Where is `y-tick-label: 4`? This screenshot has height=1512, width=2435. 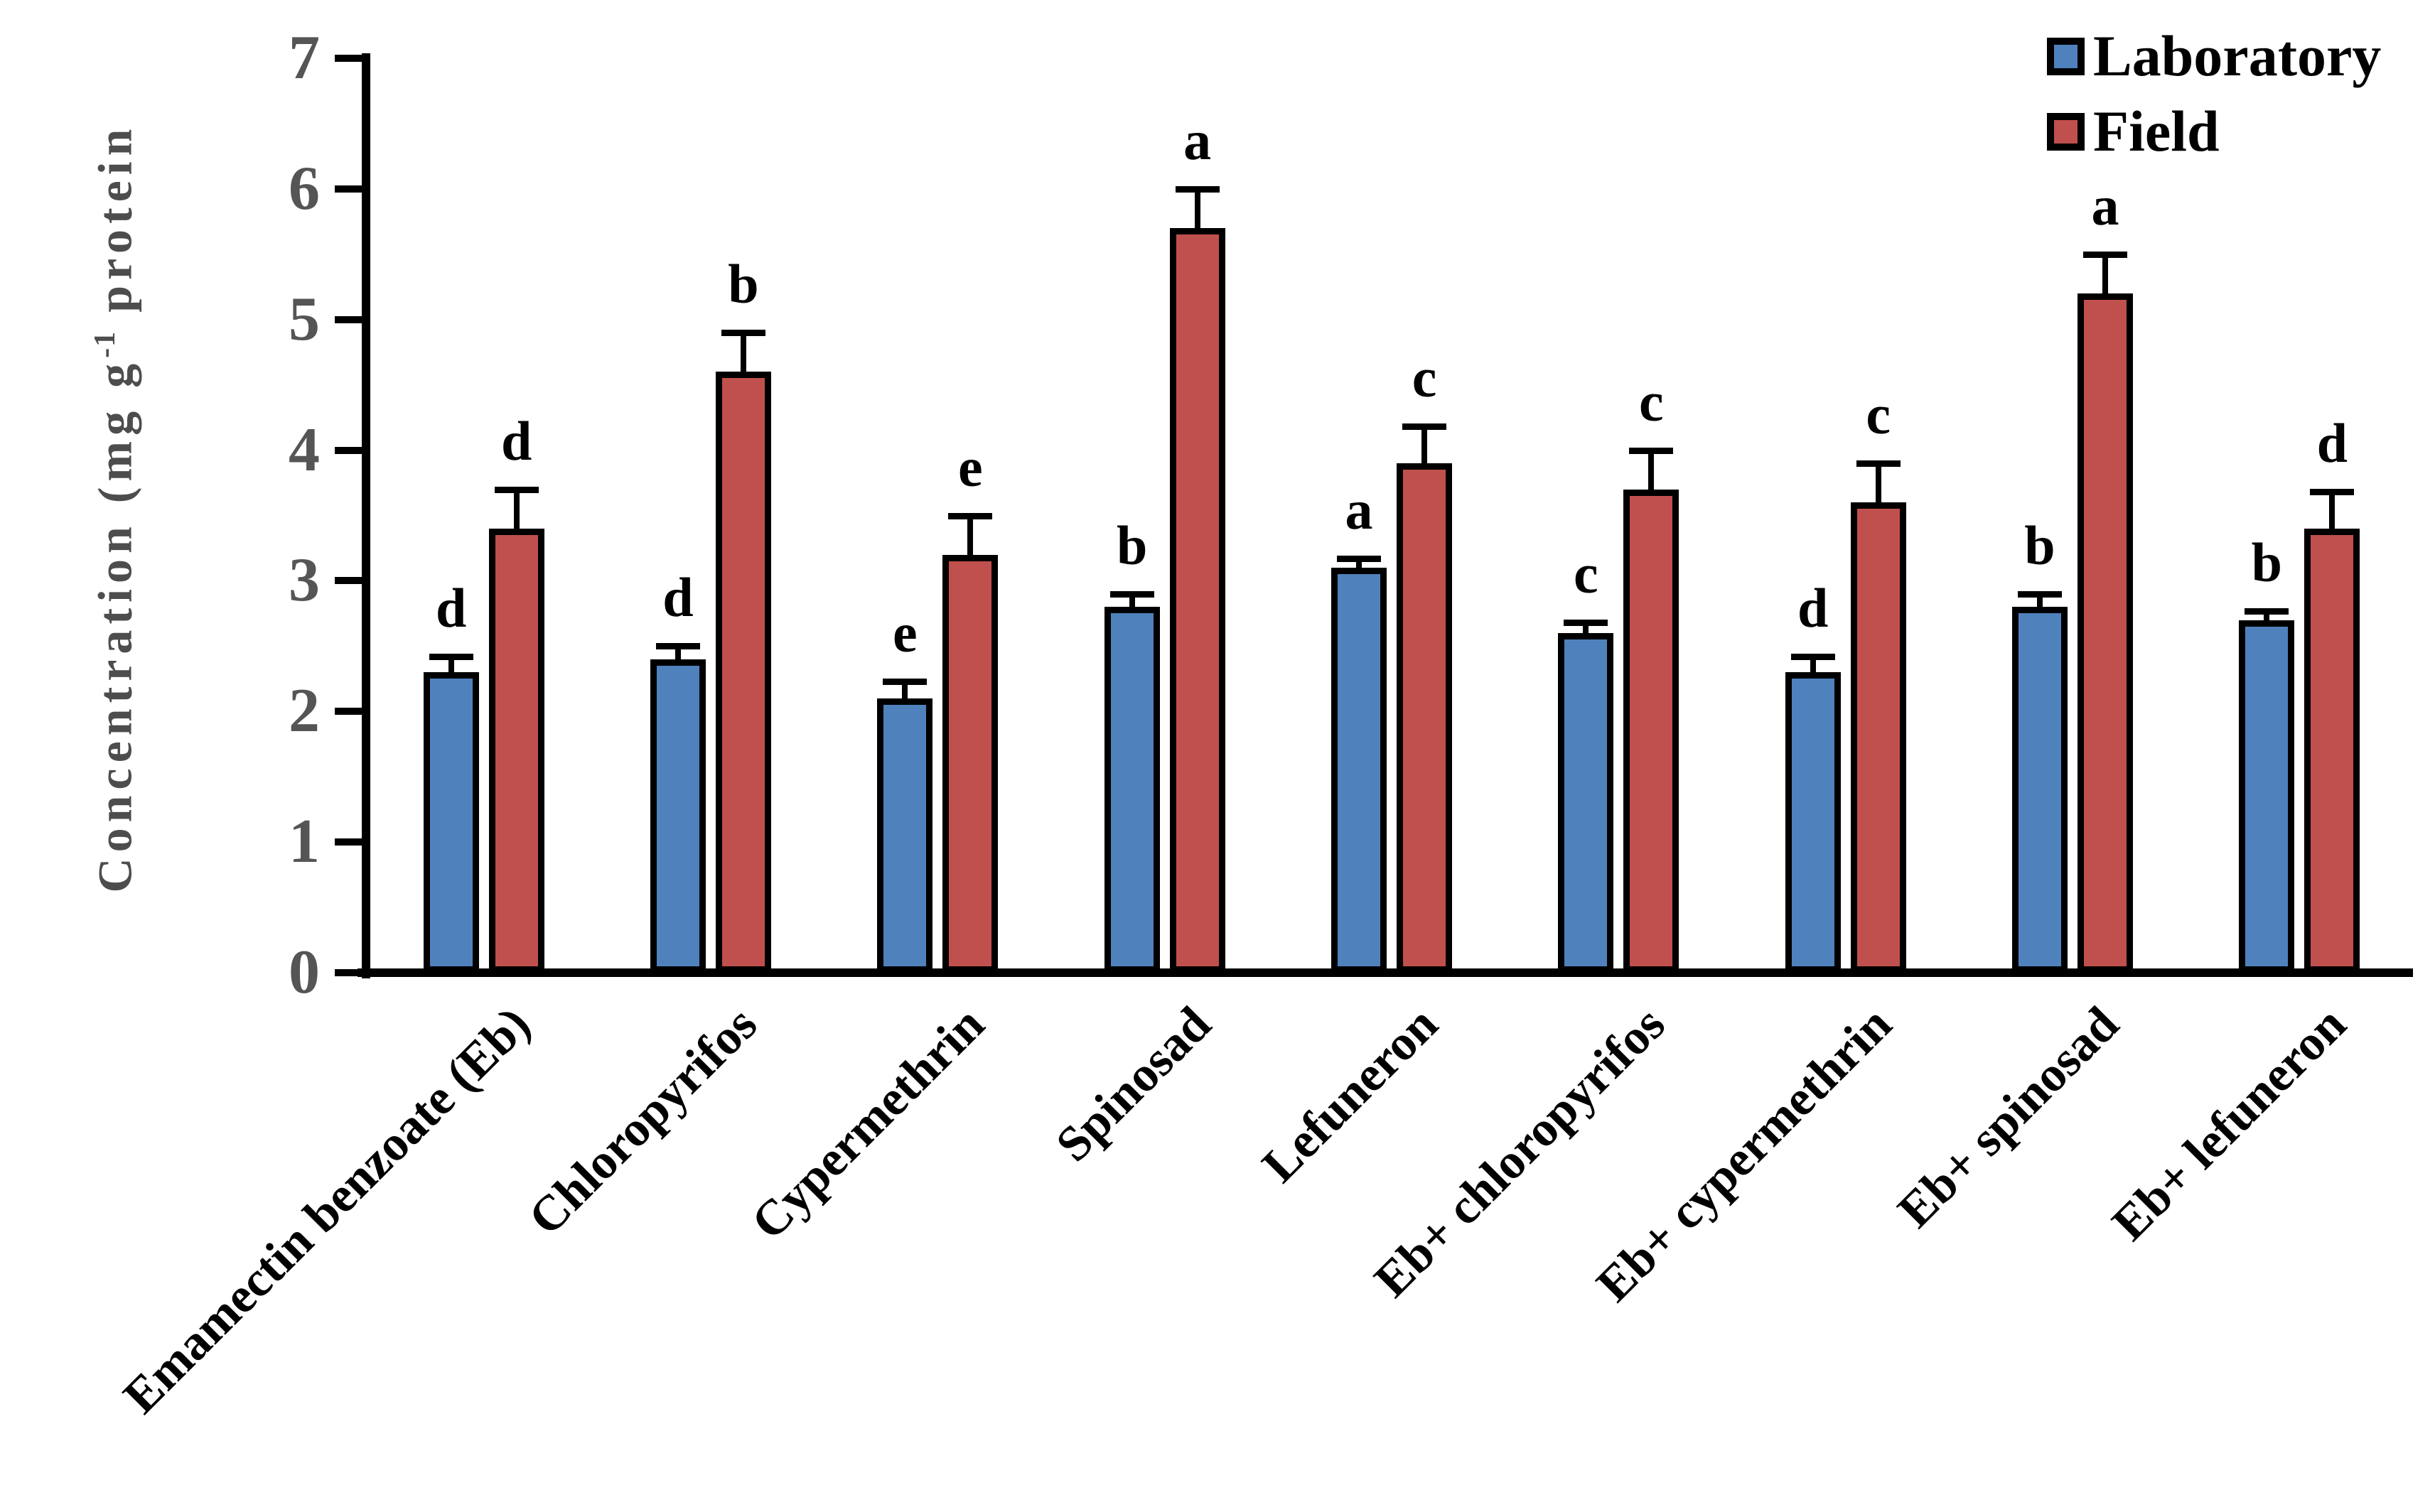 y-tick-label: 4 is located at coordinates (304, 450).